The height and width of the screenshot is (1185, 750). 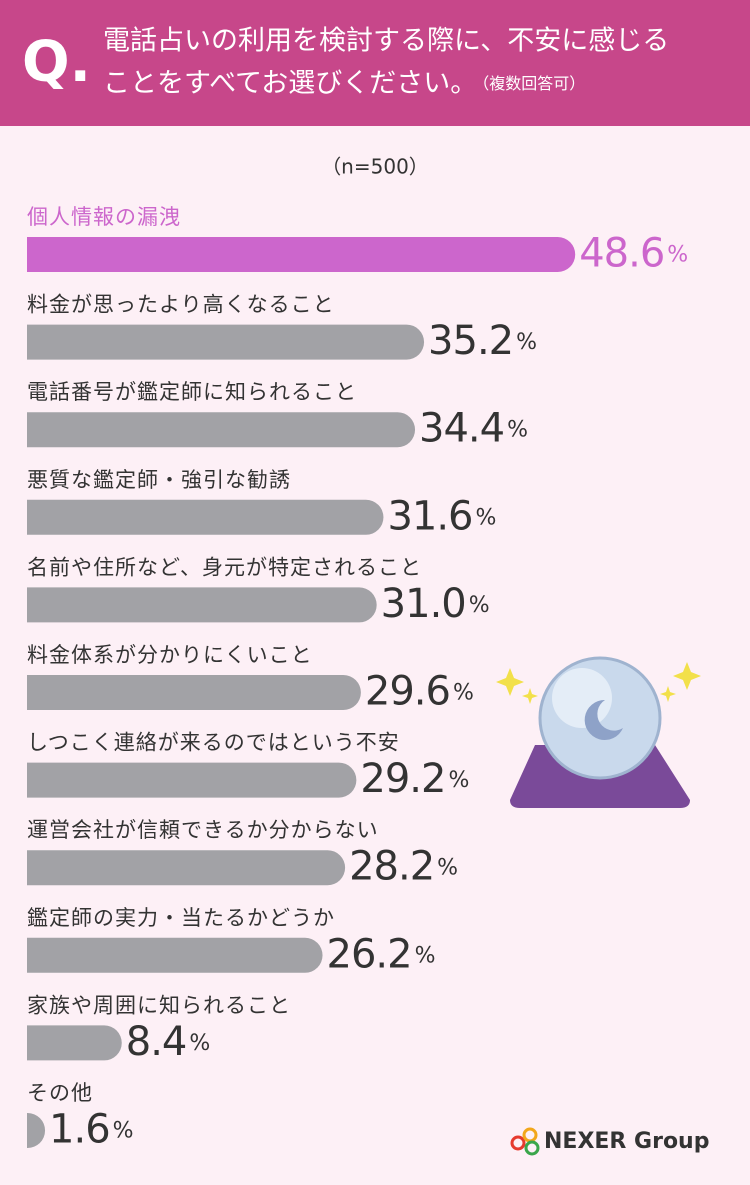 I want to click on logo: NEXER Group, so click(x=609, y=1141).